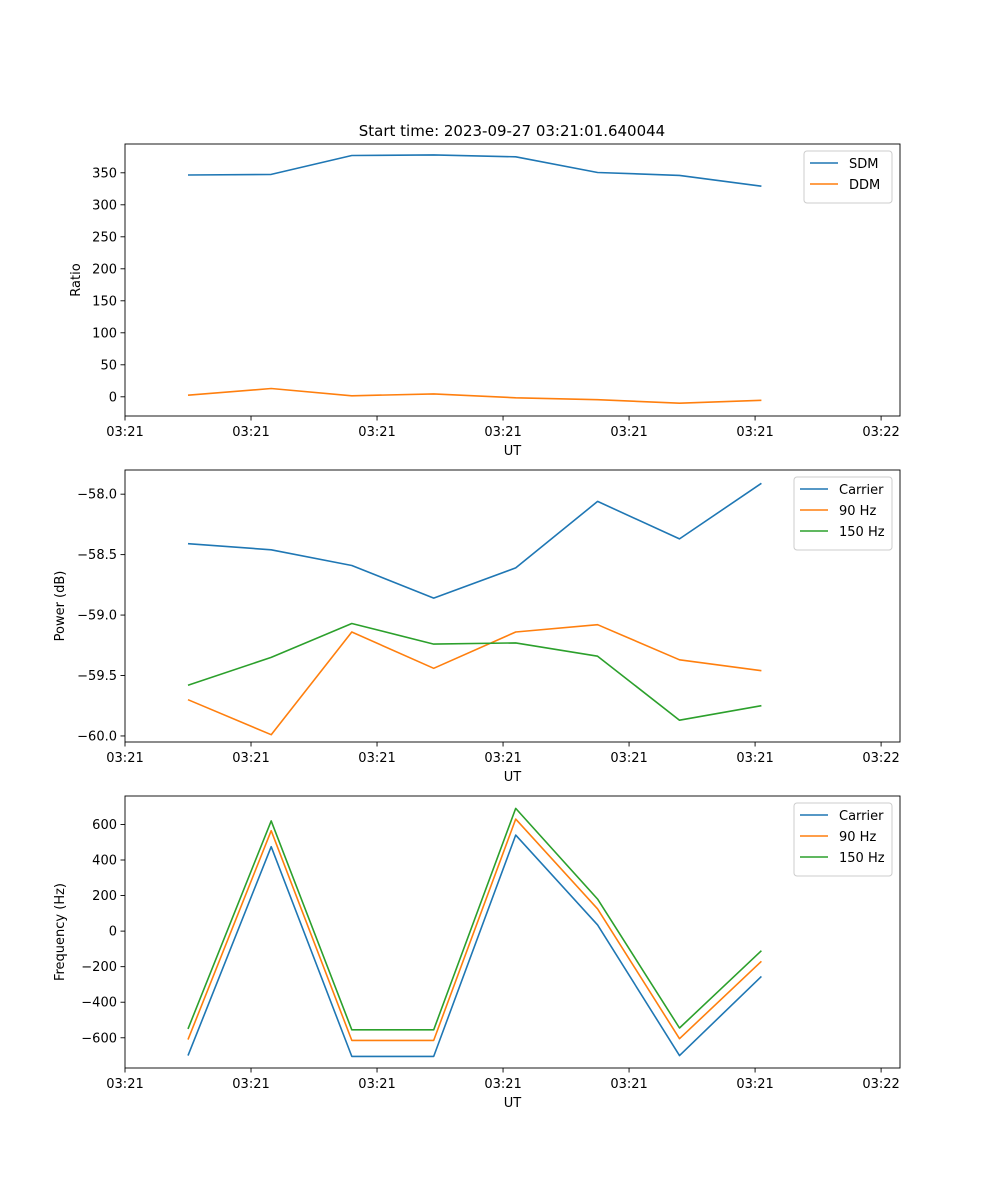 The width and height of the screenshot is (1000, 1200). What do you see at coordinates (512, 131) in the screenshot?
I see `figure-title: Start time: 2023-09-27 03:21:01.640044` at bounding box center [512, 131].